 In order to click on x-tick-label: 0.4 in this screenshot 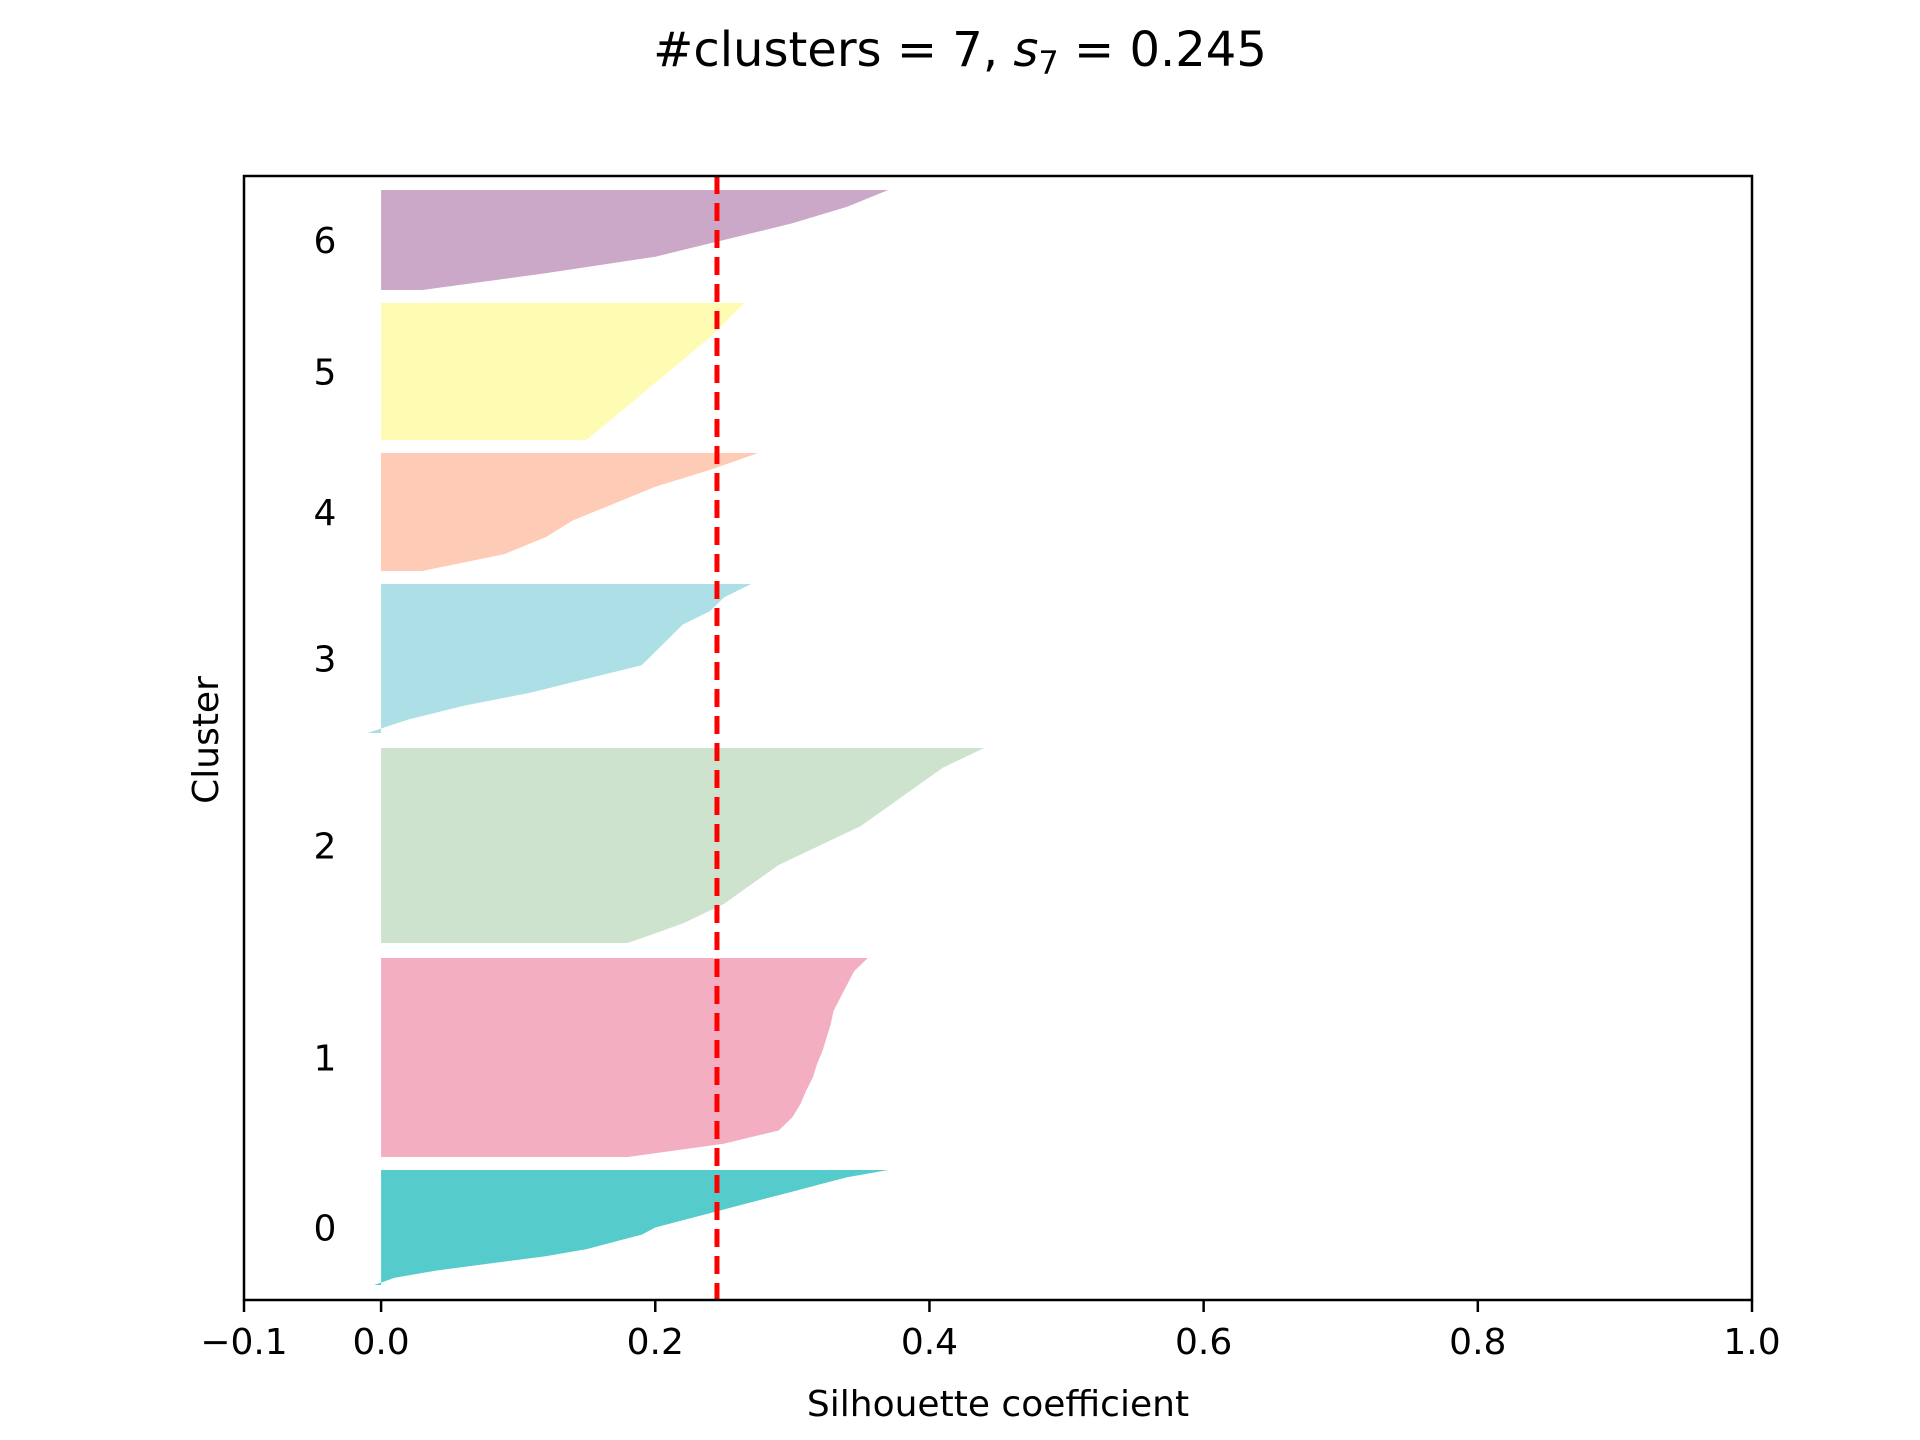, I will do `click(929, 1342)`.